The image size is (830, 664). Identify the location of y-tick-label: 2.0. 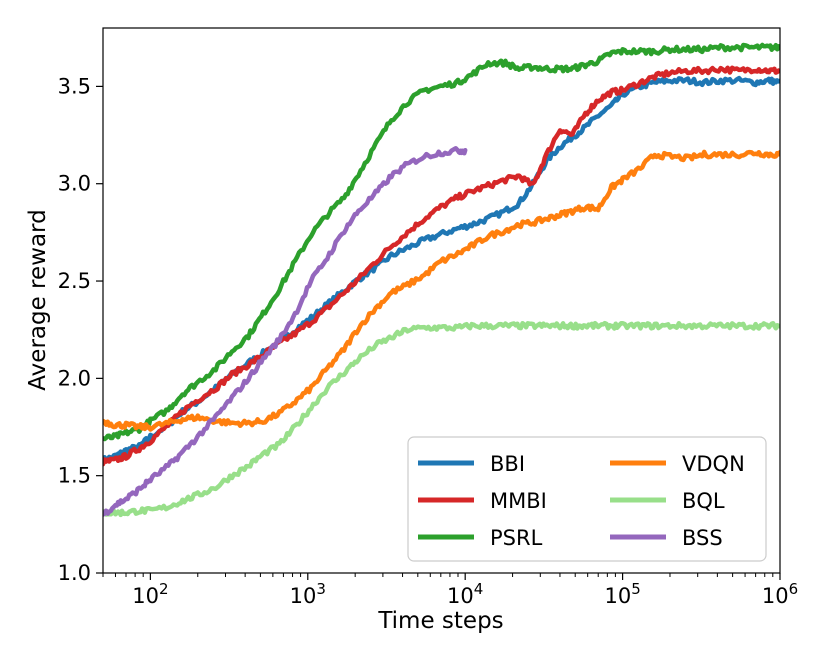
(74, 378).